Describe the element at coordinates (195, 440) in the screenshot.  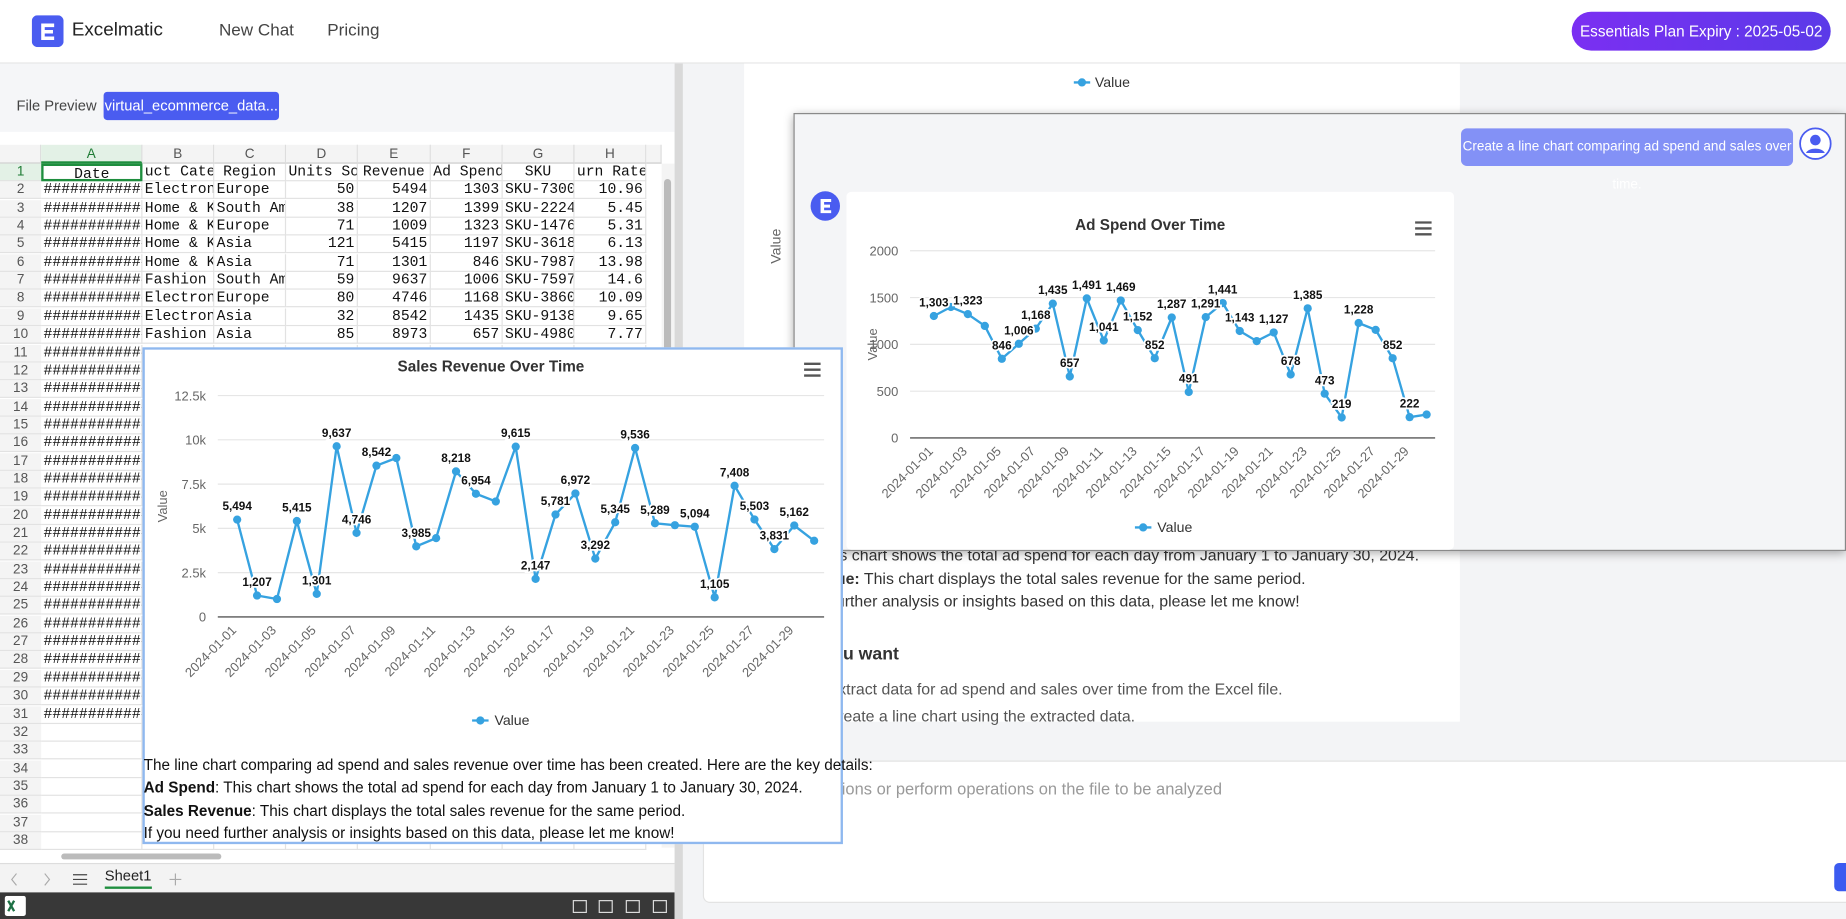
I see `y-tick-label: 10k` at that location.